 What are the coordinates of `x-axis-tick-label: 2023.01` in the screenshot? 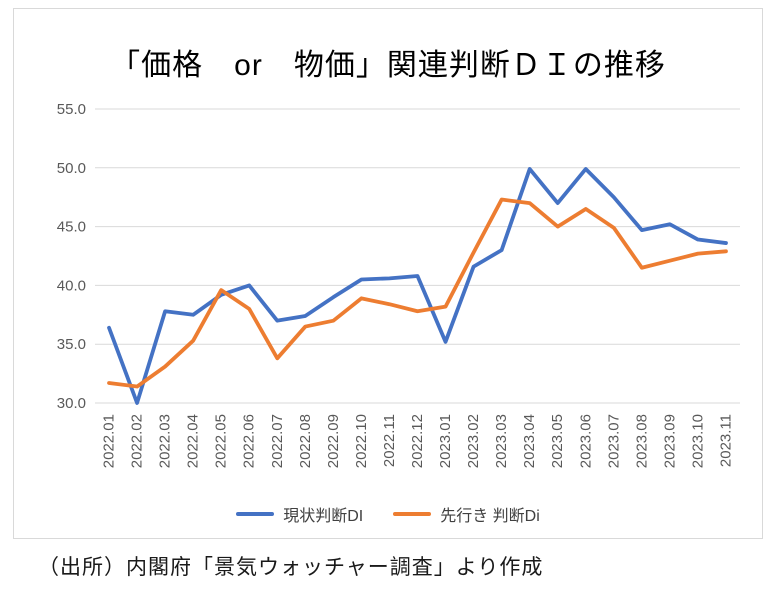 It's located at (445, 441).